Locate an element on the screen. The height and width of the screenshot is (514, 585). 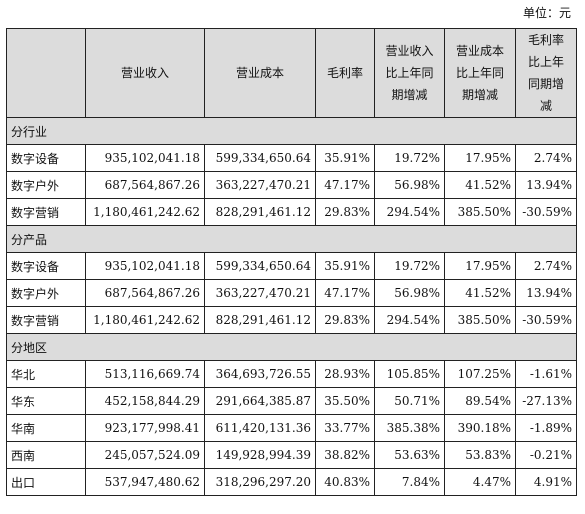
column-header-6: 毛利率比上年同期增减 is located at coordinates (546, 73).